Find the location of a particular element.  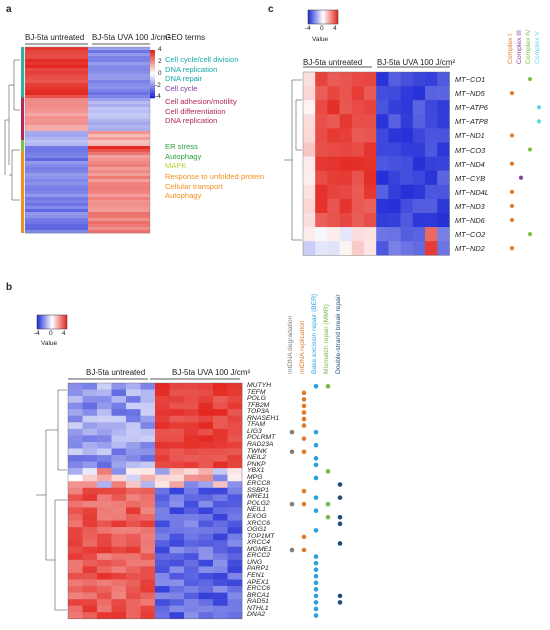

panel-c-cb-title: Value is located at coordinates (320, 39).